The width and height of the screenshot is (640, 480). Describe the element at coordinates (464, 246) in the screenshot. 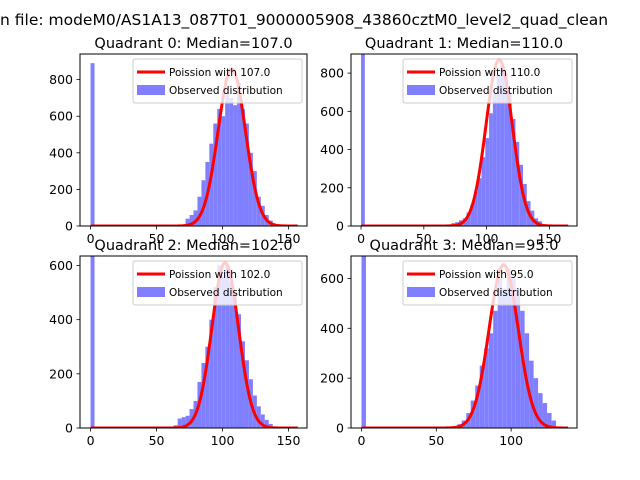

I see `panel-title: Quadrant 3: Median=95.0` at that location.